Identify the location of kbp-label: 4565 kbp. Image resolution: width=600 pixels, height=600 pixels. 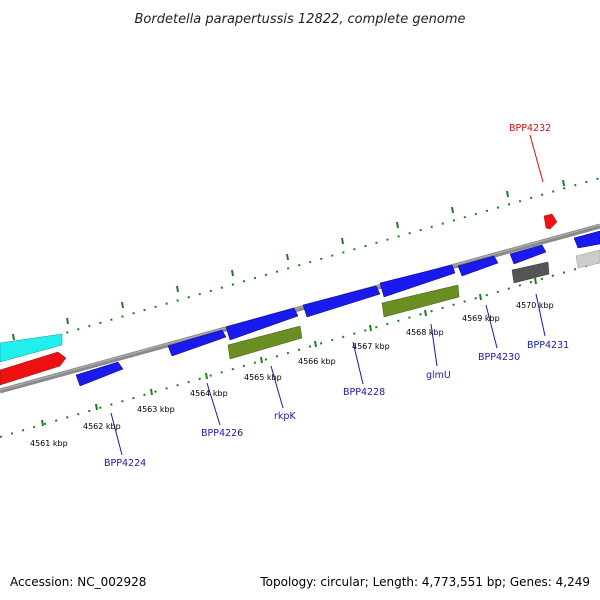
(263, 377).